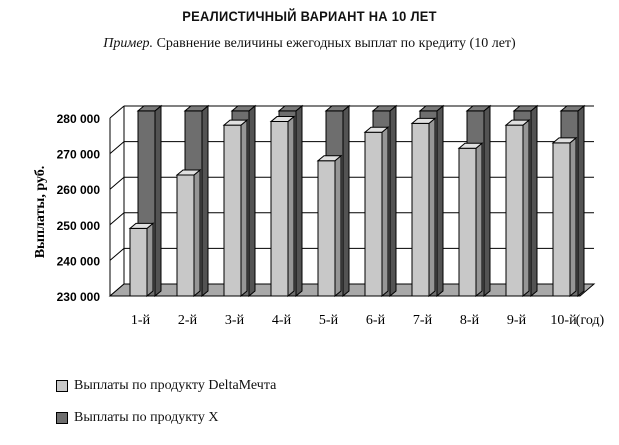  Describe the element at coordinates (175, 385) in the screenshot. I see `legend-label-deltamechta: Выплаты по продукту DeltaМечта` at that location.